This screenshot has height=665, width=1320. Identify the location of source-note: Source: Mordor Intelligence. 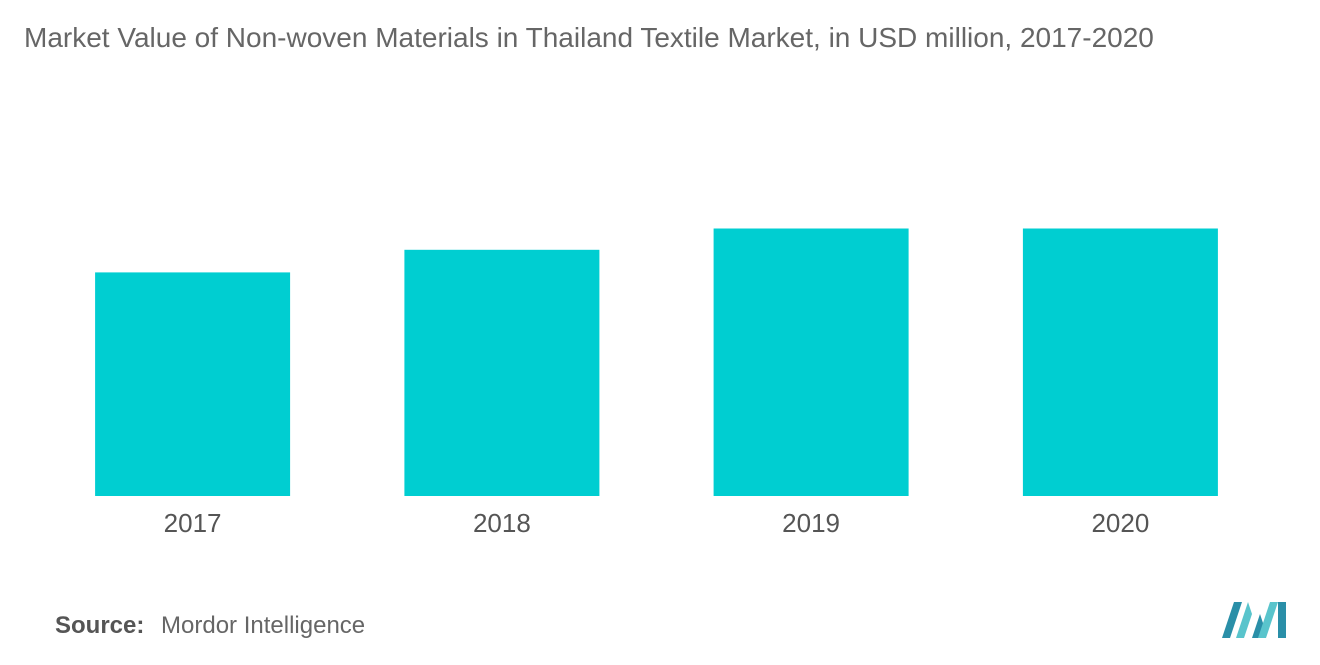
(210, 626).